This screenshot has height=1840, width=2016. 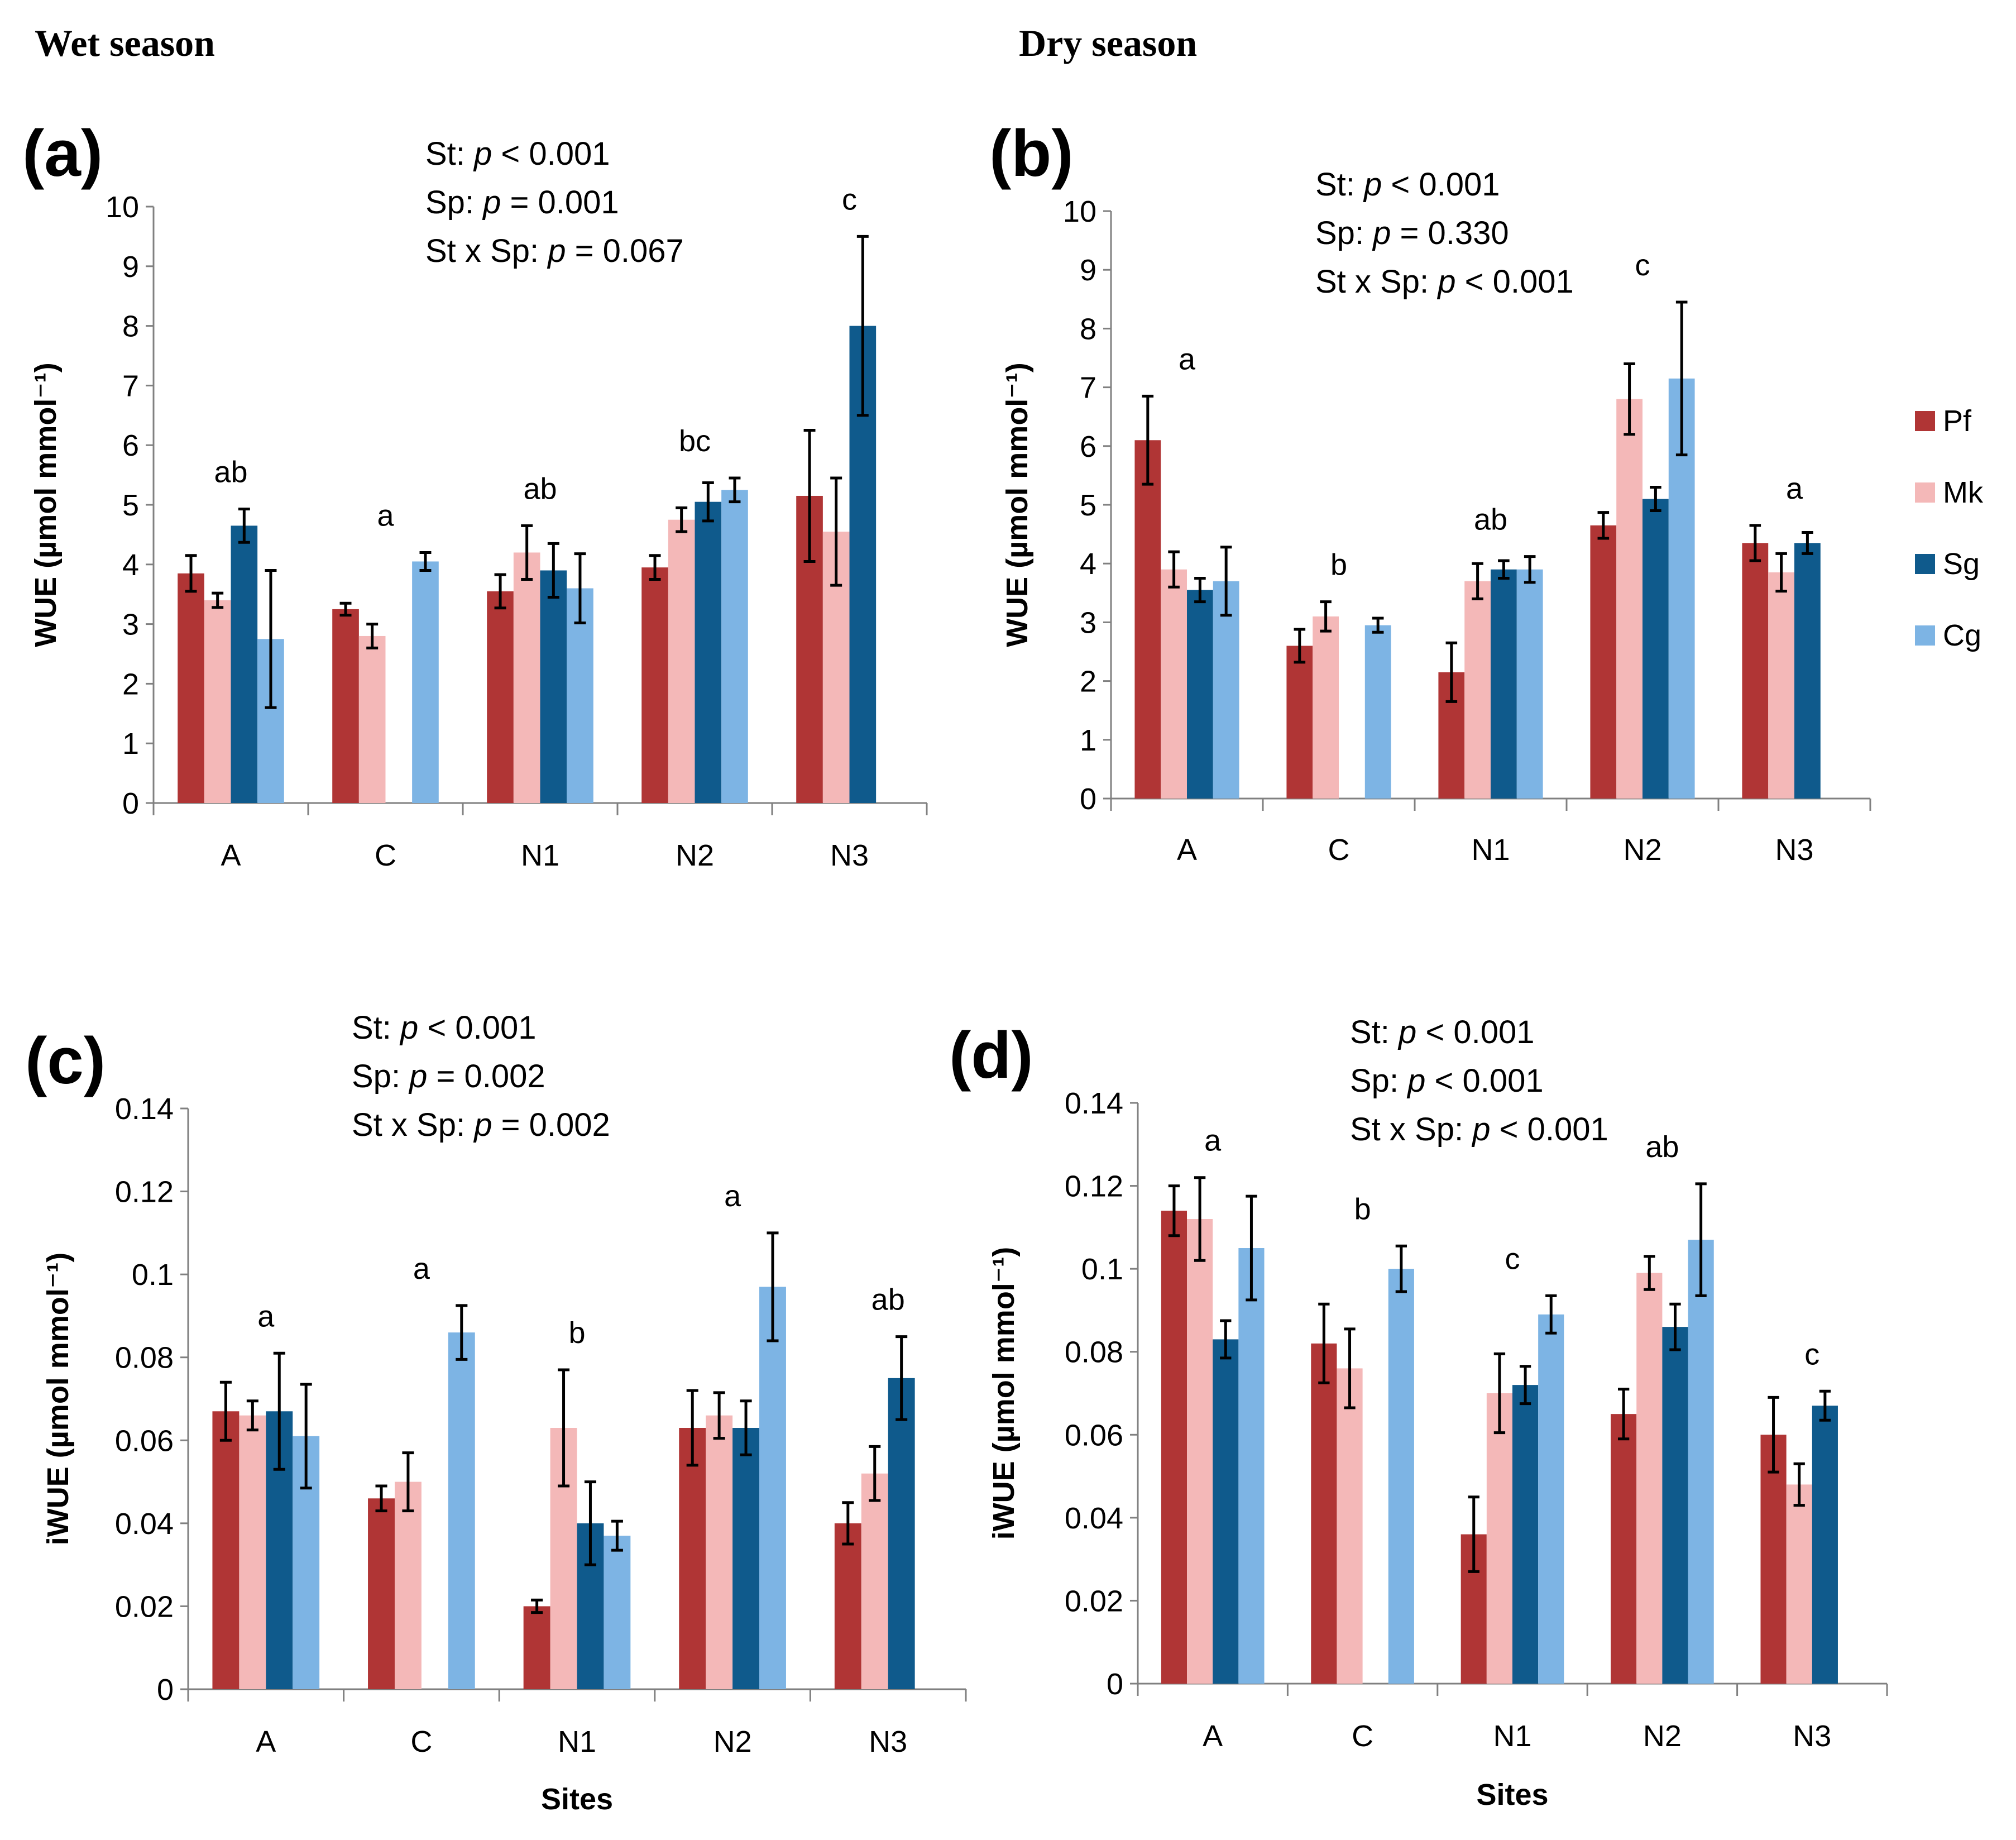 I want to click on legend-label-mk: Mk, so click(x=1963, y=492).